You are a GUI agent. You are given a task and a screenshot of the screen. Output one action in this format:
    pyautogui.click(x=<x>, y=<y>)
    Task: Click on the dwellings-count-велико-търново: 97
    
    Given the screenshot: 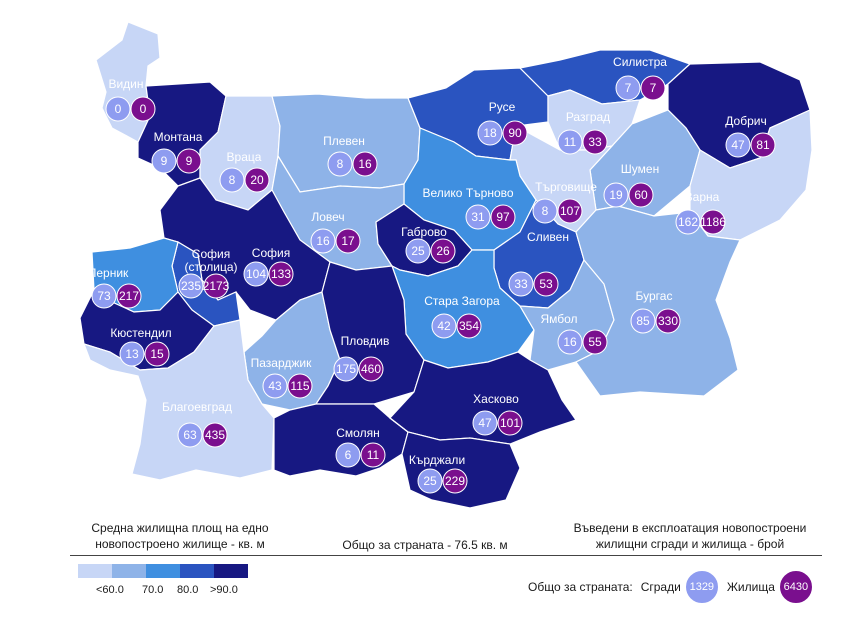 What is the action you would take?
    pyautogui.click(x=503, y=217)
    